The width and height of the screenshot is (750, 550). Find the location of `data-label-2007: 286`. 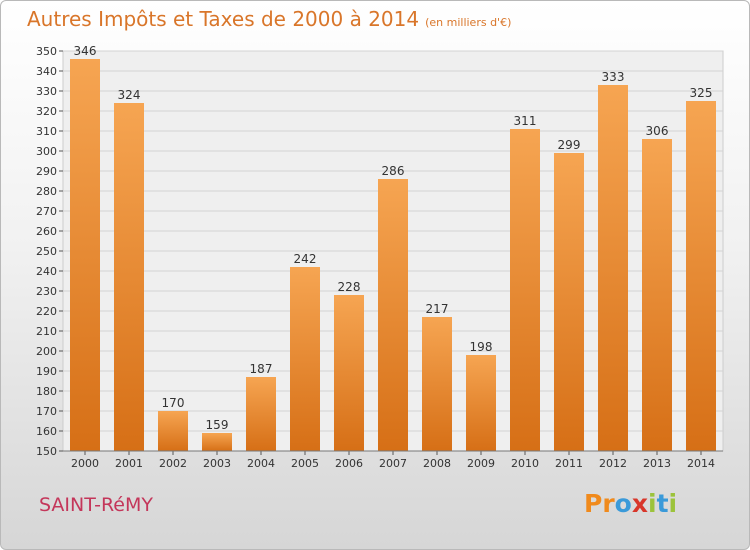

data-label-2007: 286 is located at coordinates (393, 171).